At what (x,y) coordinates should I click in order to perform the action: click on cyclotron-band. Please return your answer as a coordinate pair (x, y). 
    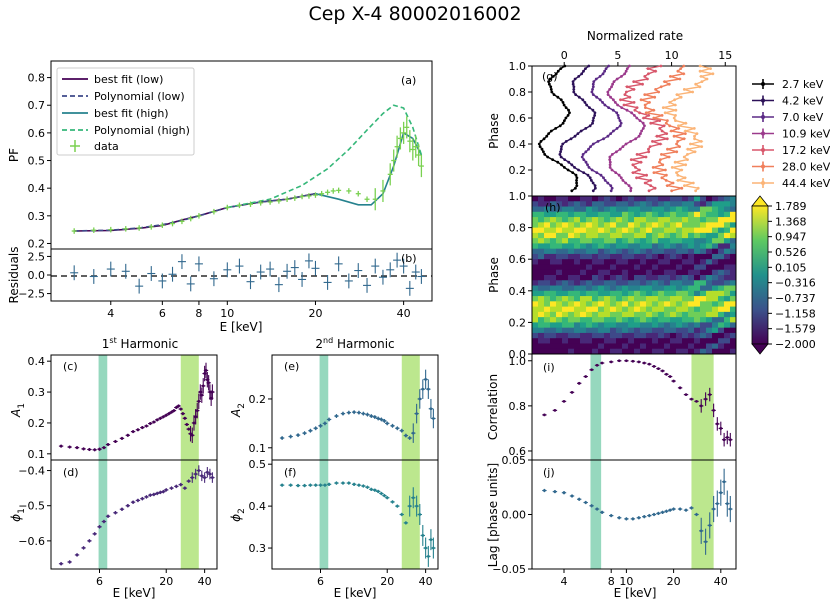
    Looking at the image, I should click on (410, 514).